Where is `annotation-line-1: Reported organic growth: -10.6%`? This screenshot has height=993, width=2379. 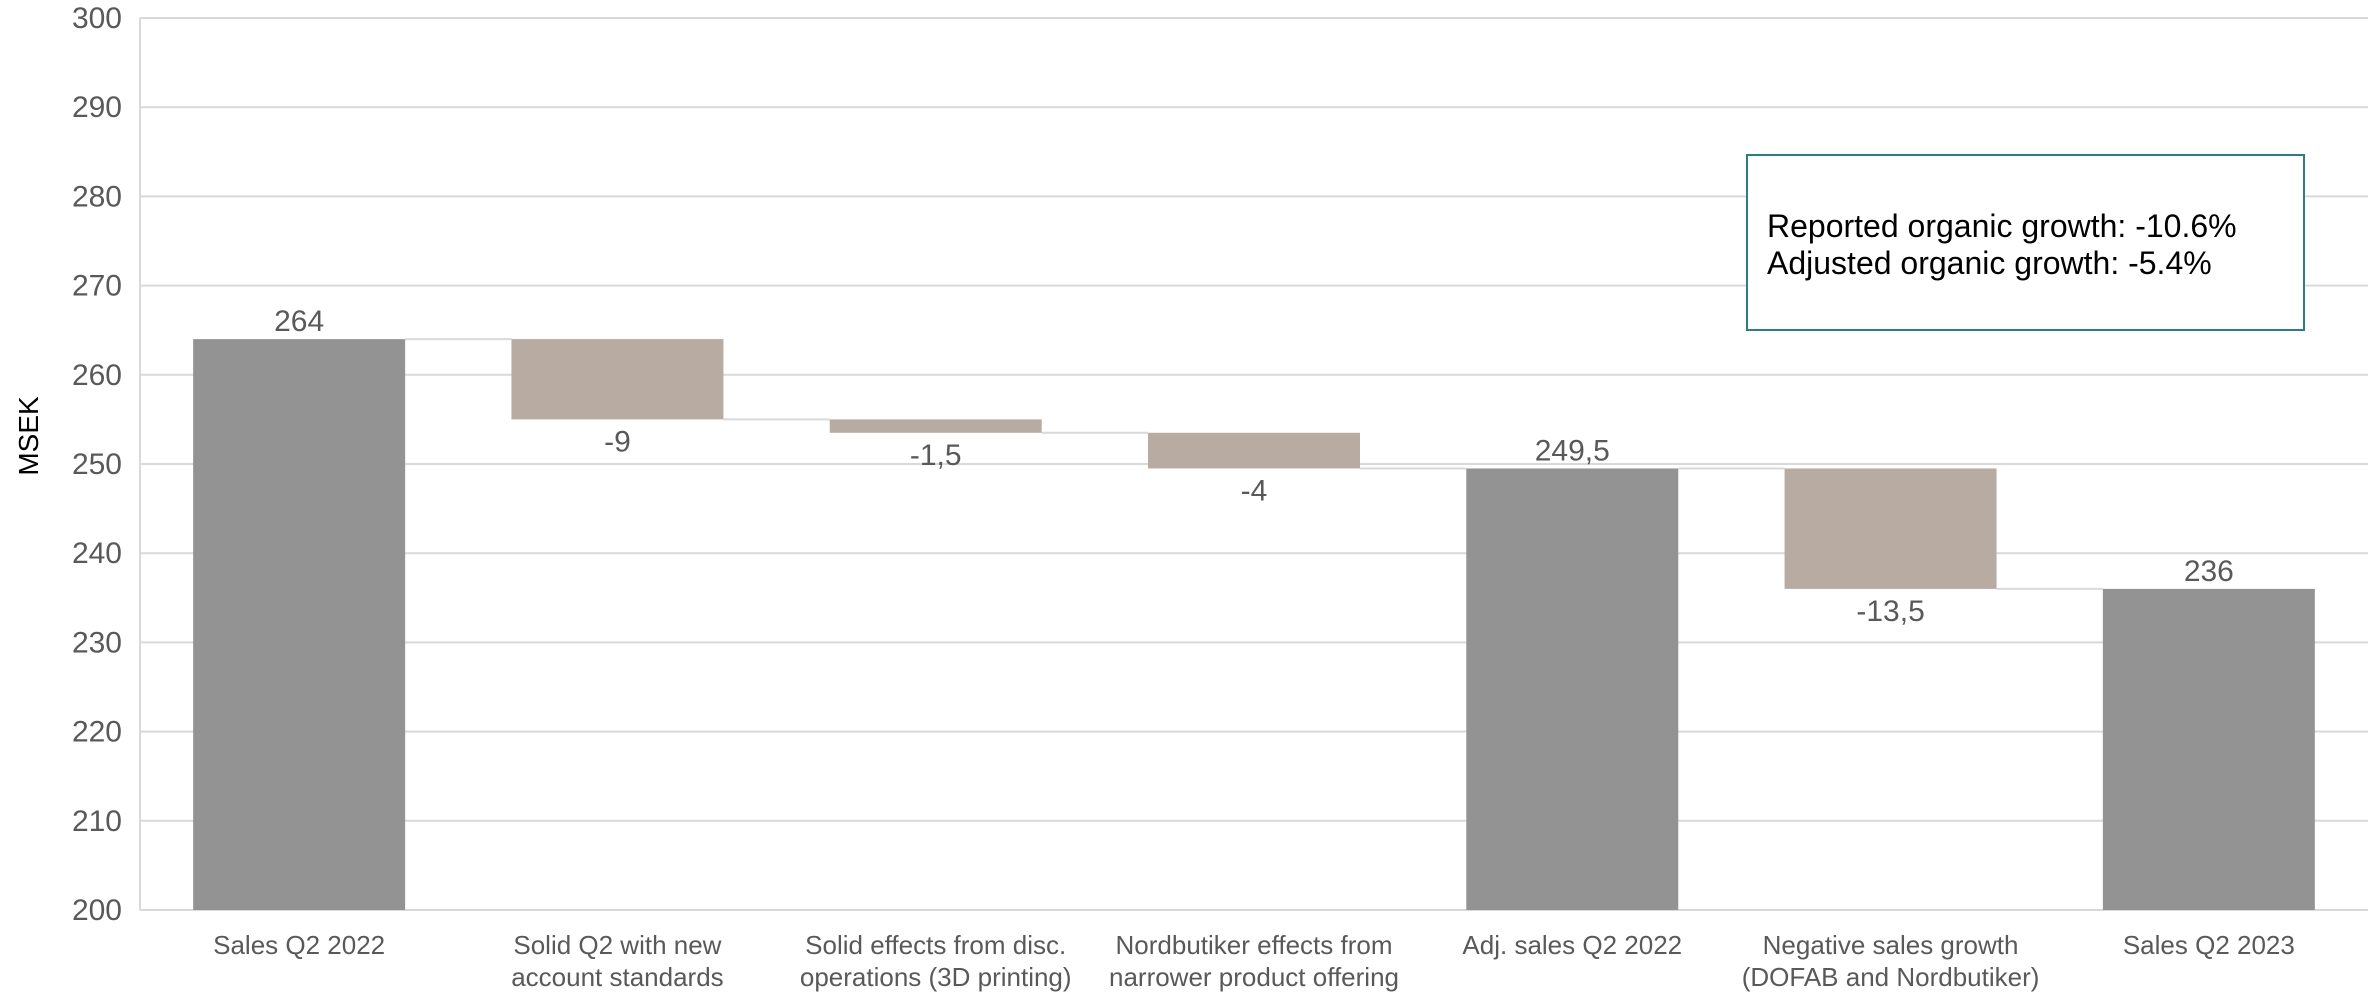
annotation-line-1: Reported organic growth: -10.6% is located at coordinates (2002, 226).